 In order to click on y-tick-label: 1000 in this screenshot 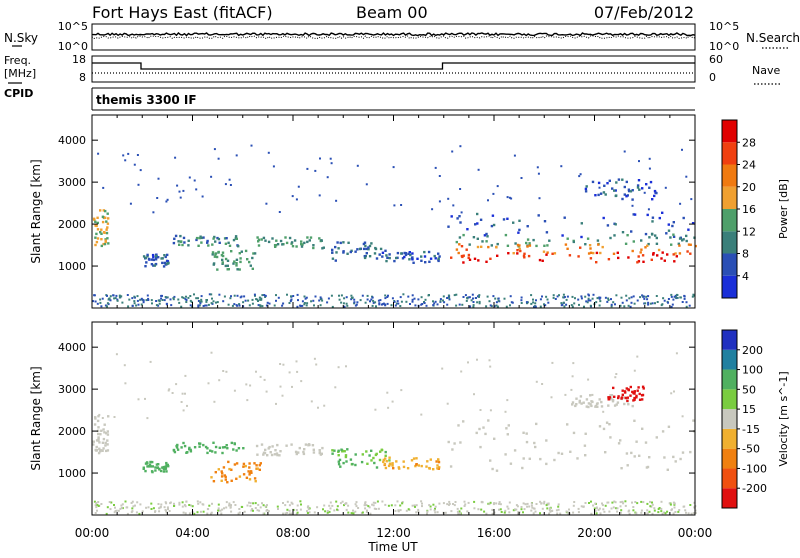, I will do `click(72, 266)`.